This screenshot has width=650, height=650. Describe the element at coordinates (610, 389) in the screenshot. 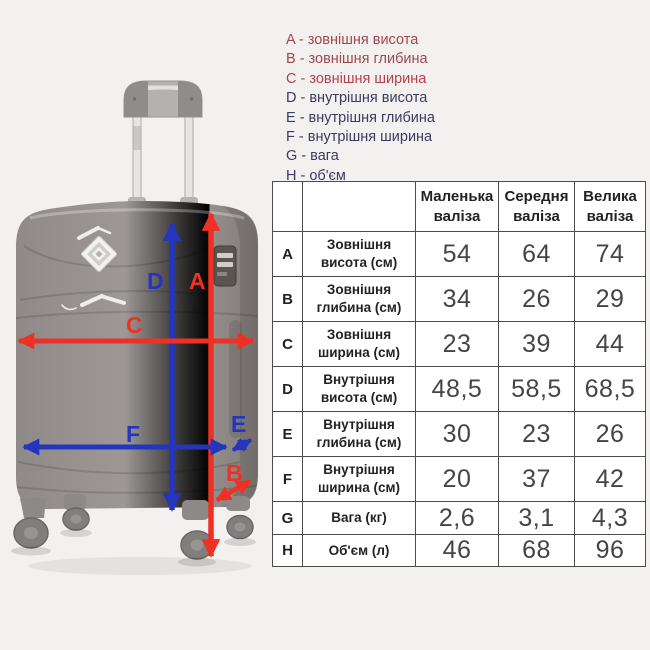

I see `cell-value: 68,5` at that location.